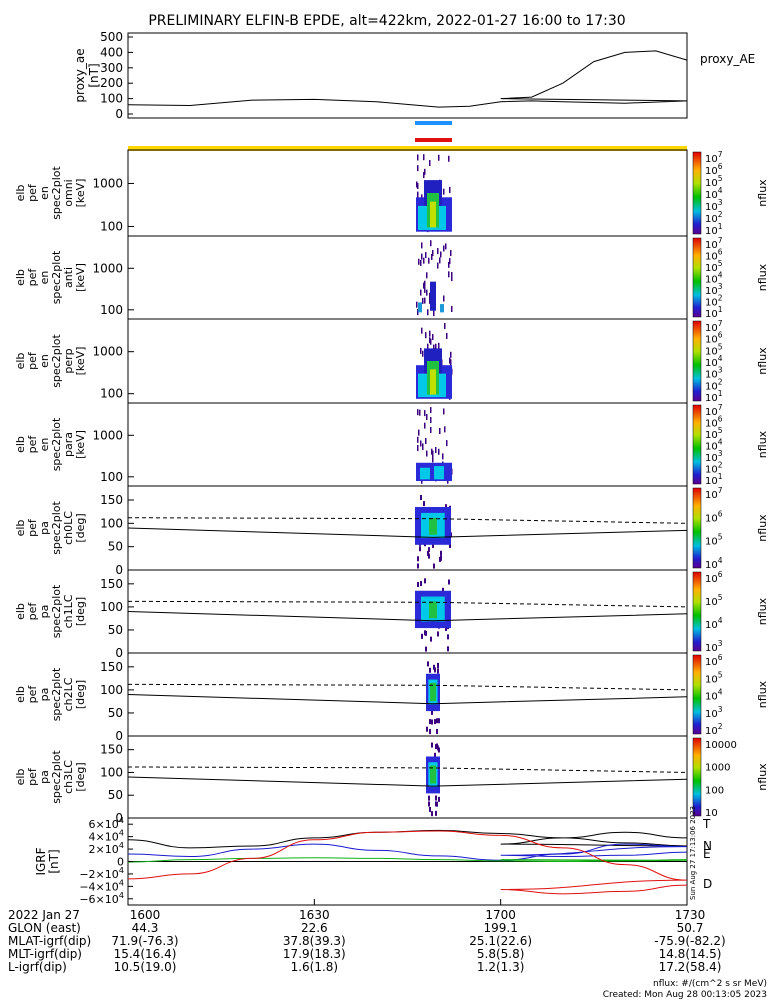 This screenshot has width=775, height=1000. I want to click on ylabel-text: elb, so click(20, 277).